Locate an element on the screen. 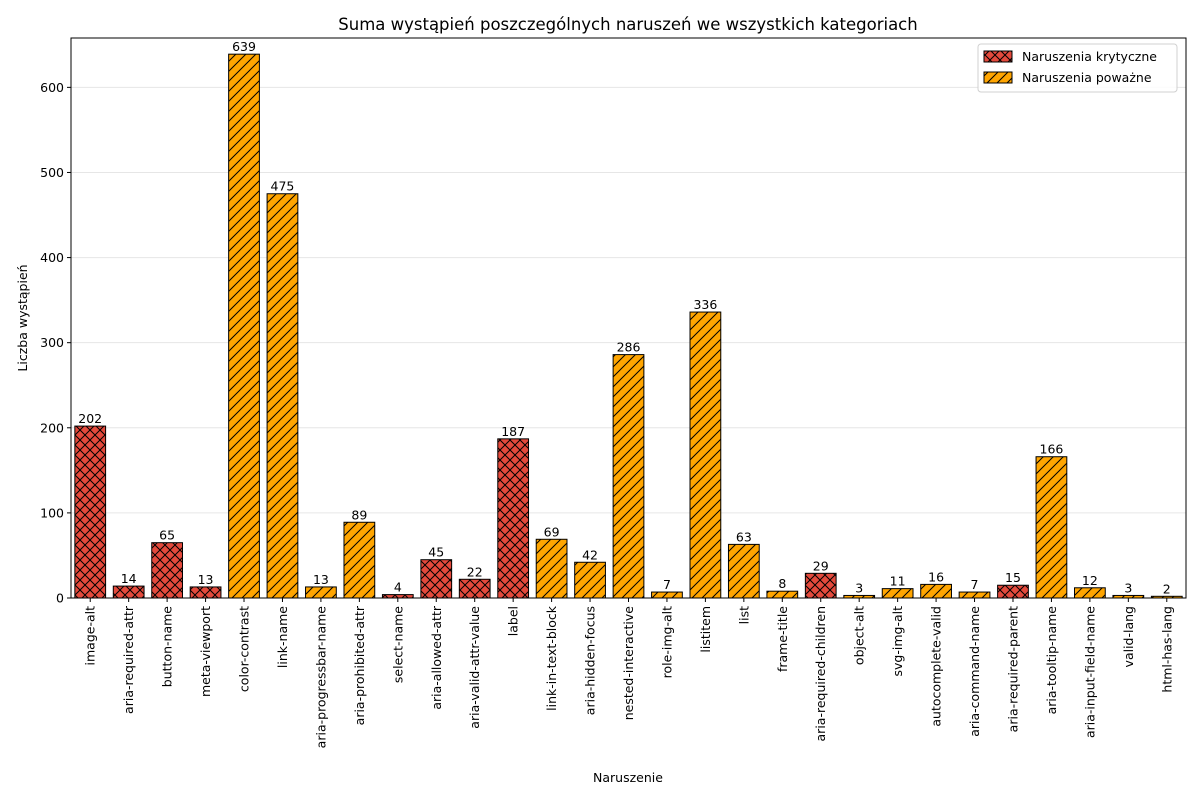  legend-box is located at coordinates (1077, 68).